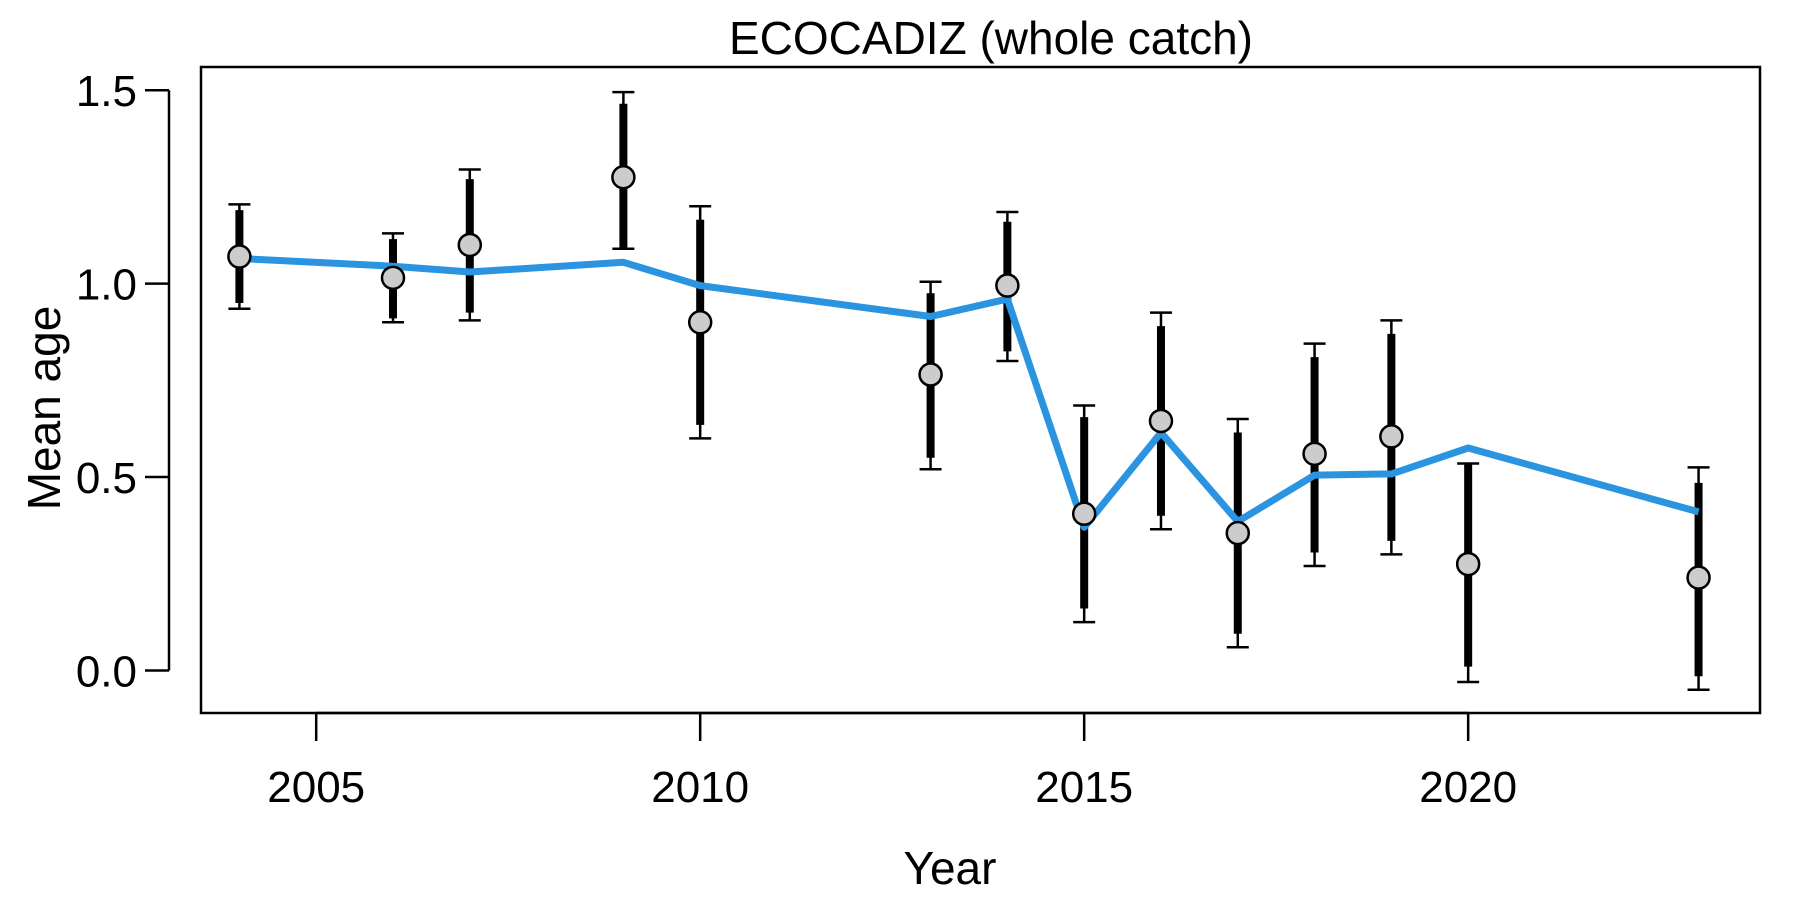 This screenshot has width=1800, height=900. What do you see at coordinates (106, 91) in the screenshot?
I see `y-tick-label: 1.5` at bounding box center [106, 91].